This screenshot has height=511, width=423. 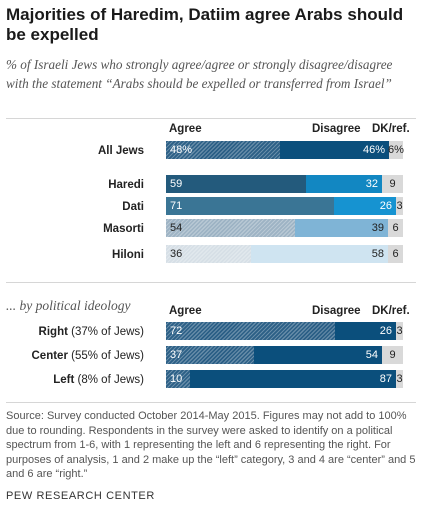 I want to click on dk-value-label: 6%, so click(x=396, y=150).